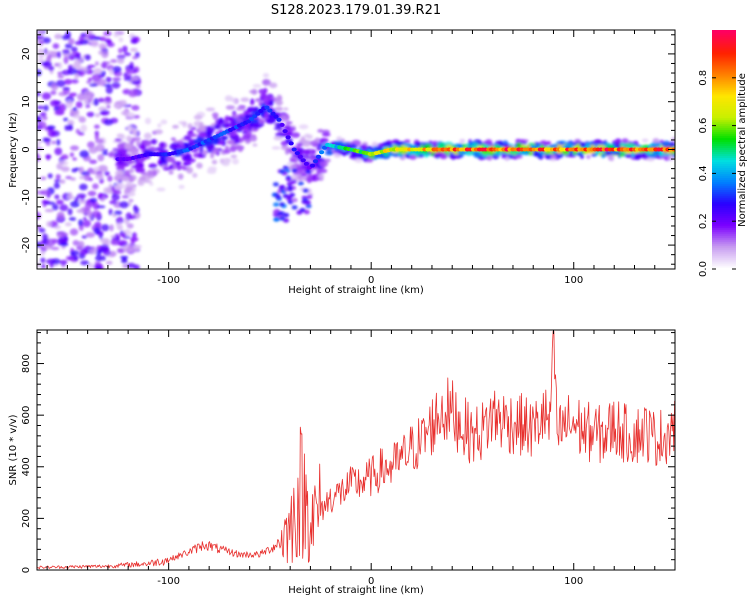 The height and width of the screenshot is (600, 750). What do you see at coordinates (356, 290) in the screenshot?
I see `spectrogram-x-axis-label: Height of straight line (km)` at bounding box center [356, 290].